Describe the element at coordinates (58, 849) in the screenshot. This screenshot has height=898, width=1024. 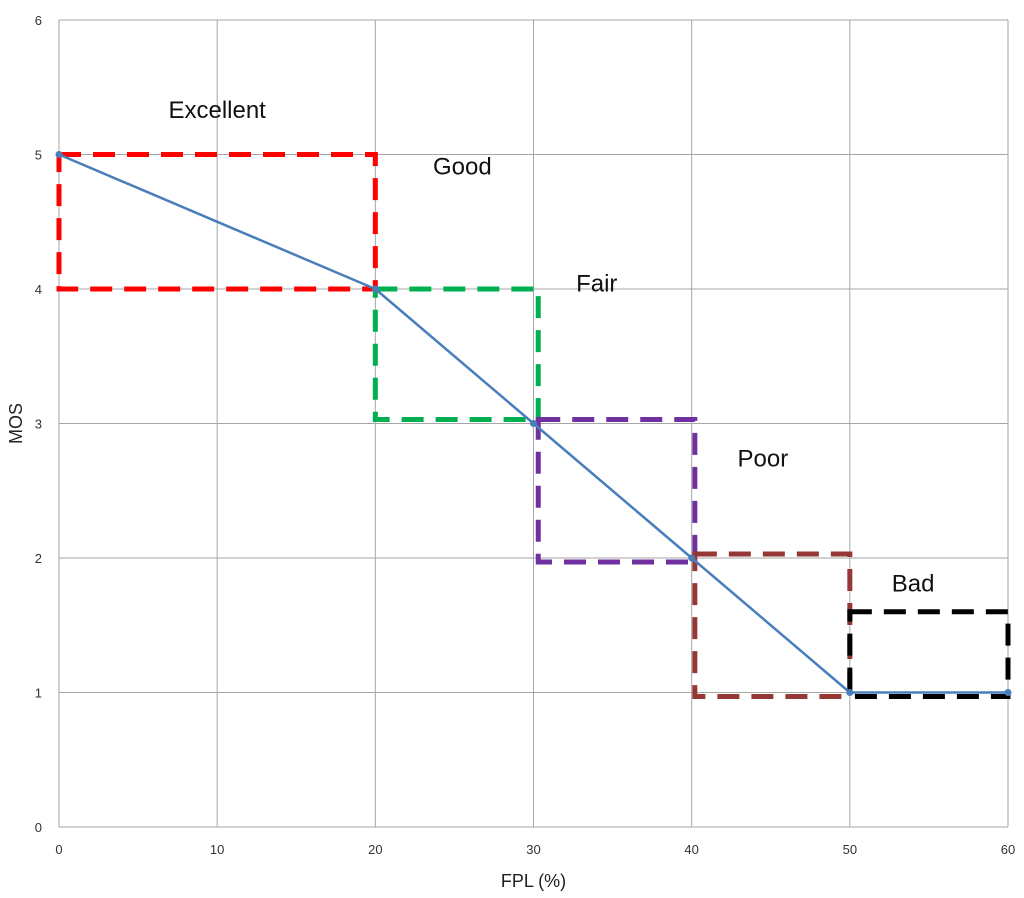
I see `x-tick-label: 0` at that location.